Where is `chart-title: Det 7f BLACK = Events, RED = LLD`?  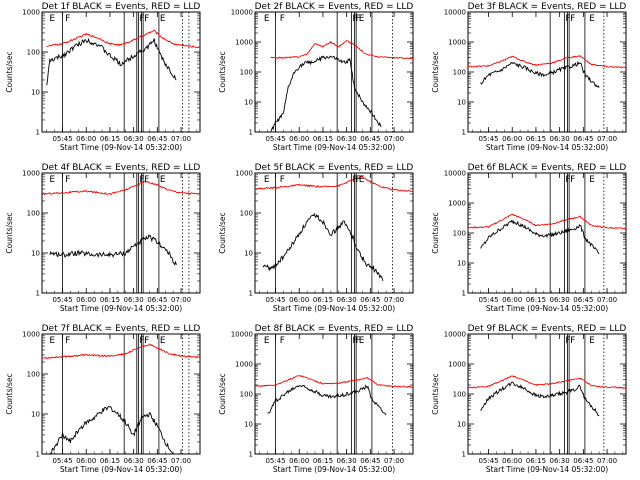 chart-title: Det 7f BLACK = Events, RED = LLD is located at coordinates (121, 329).